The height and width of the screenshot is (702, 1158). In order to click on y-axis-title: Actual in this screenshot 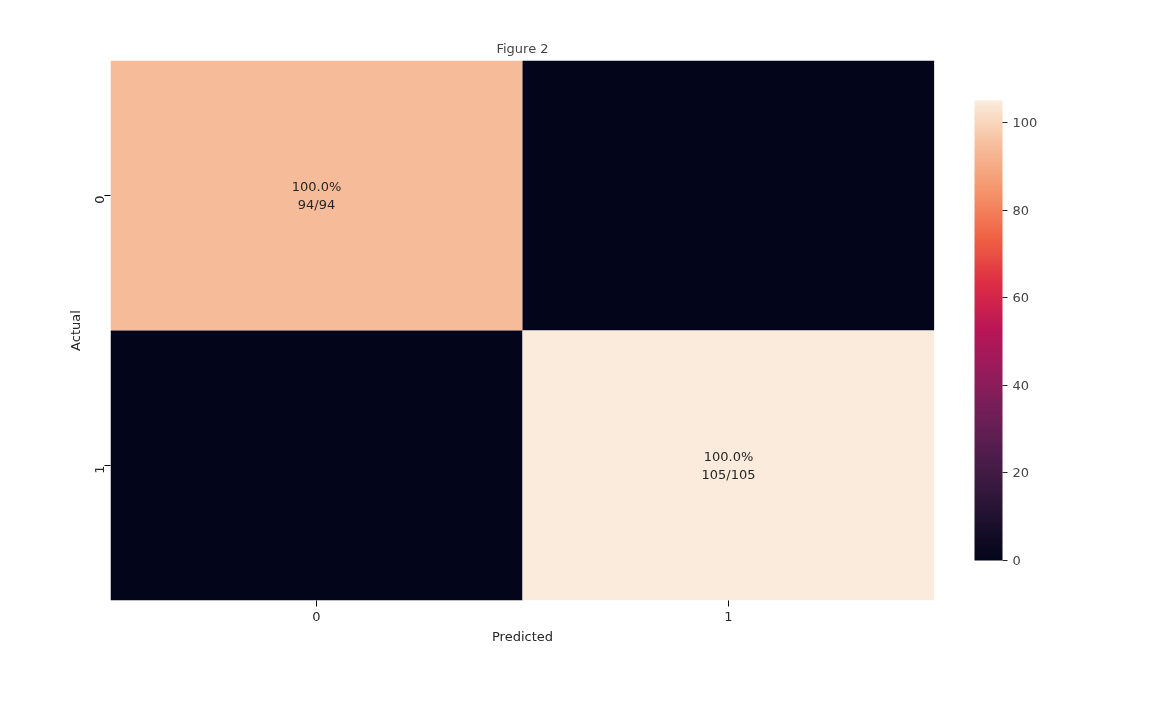, I will do `click(75, 330)`.